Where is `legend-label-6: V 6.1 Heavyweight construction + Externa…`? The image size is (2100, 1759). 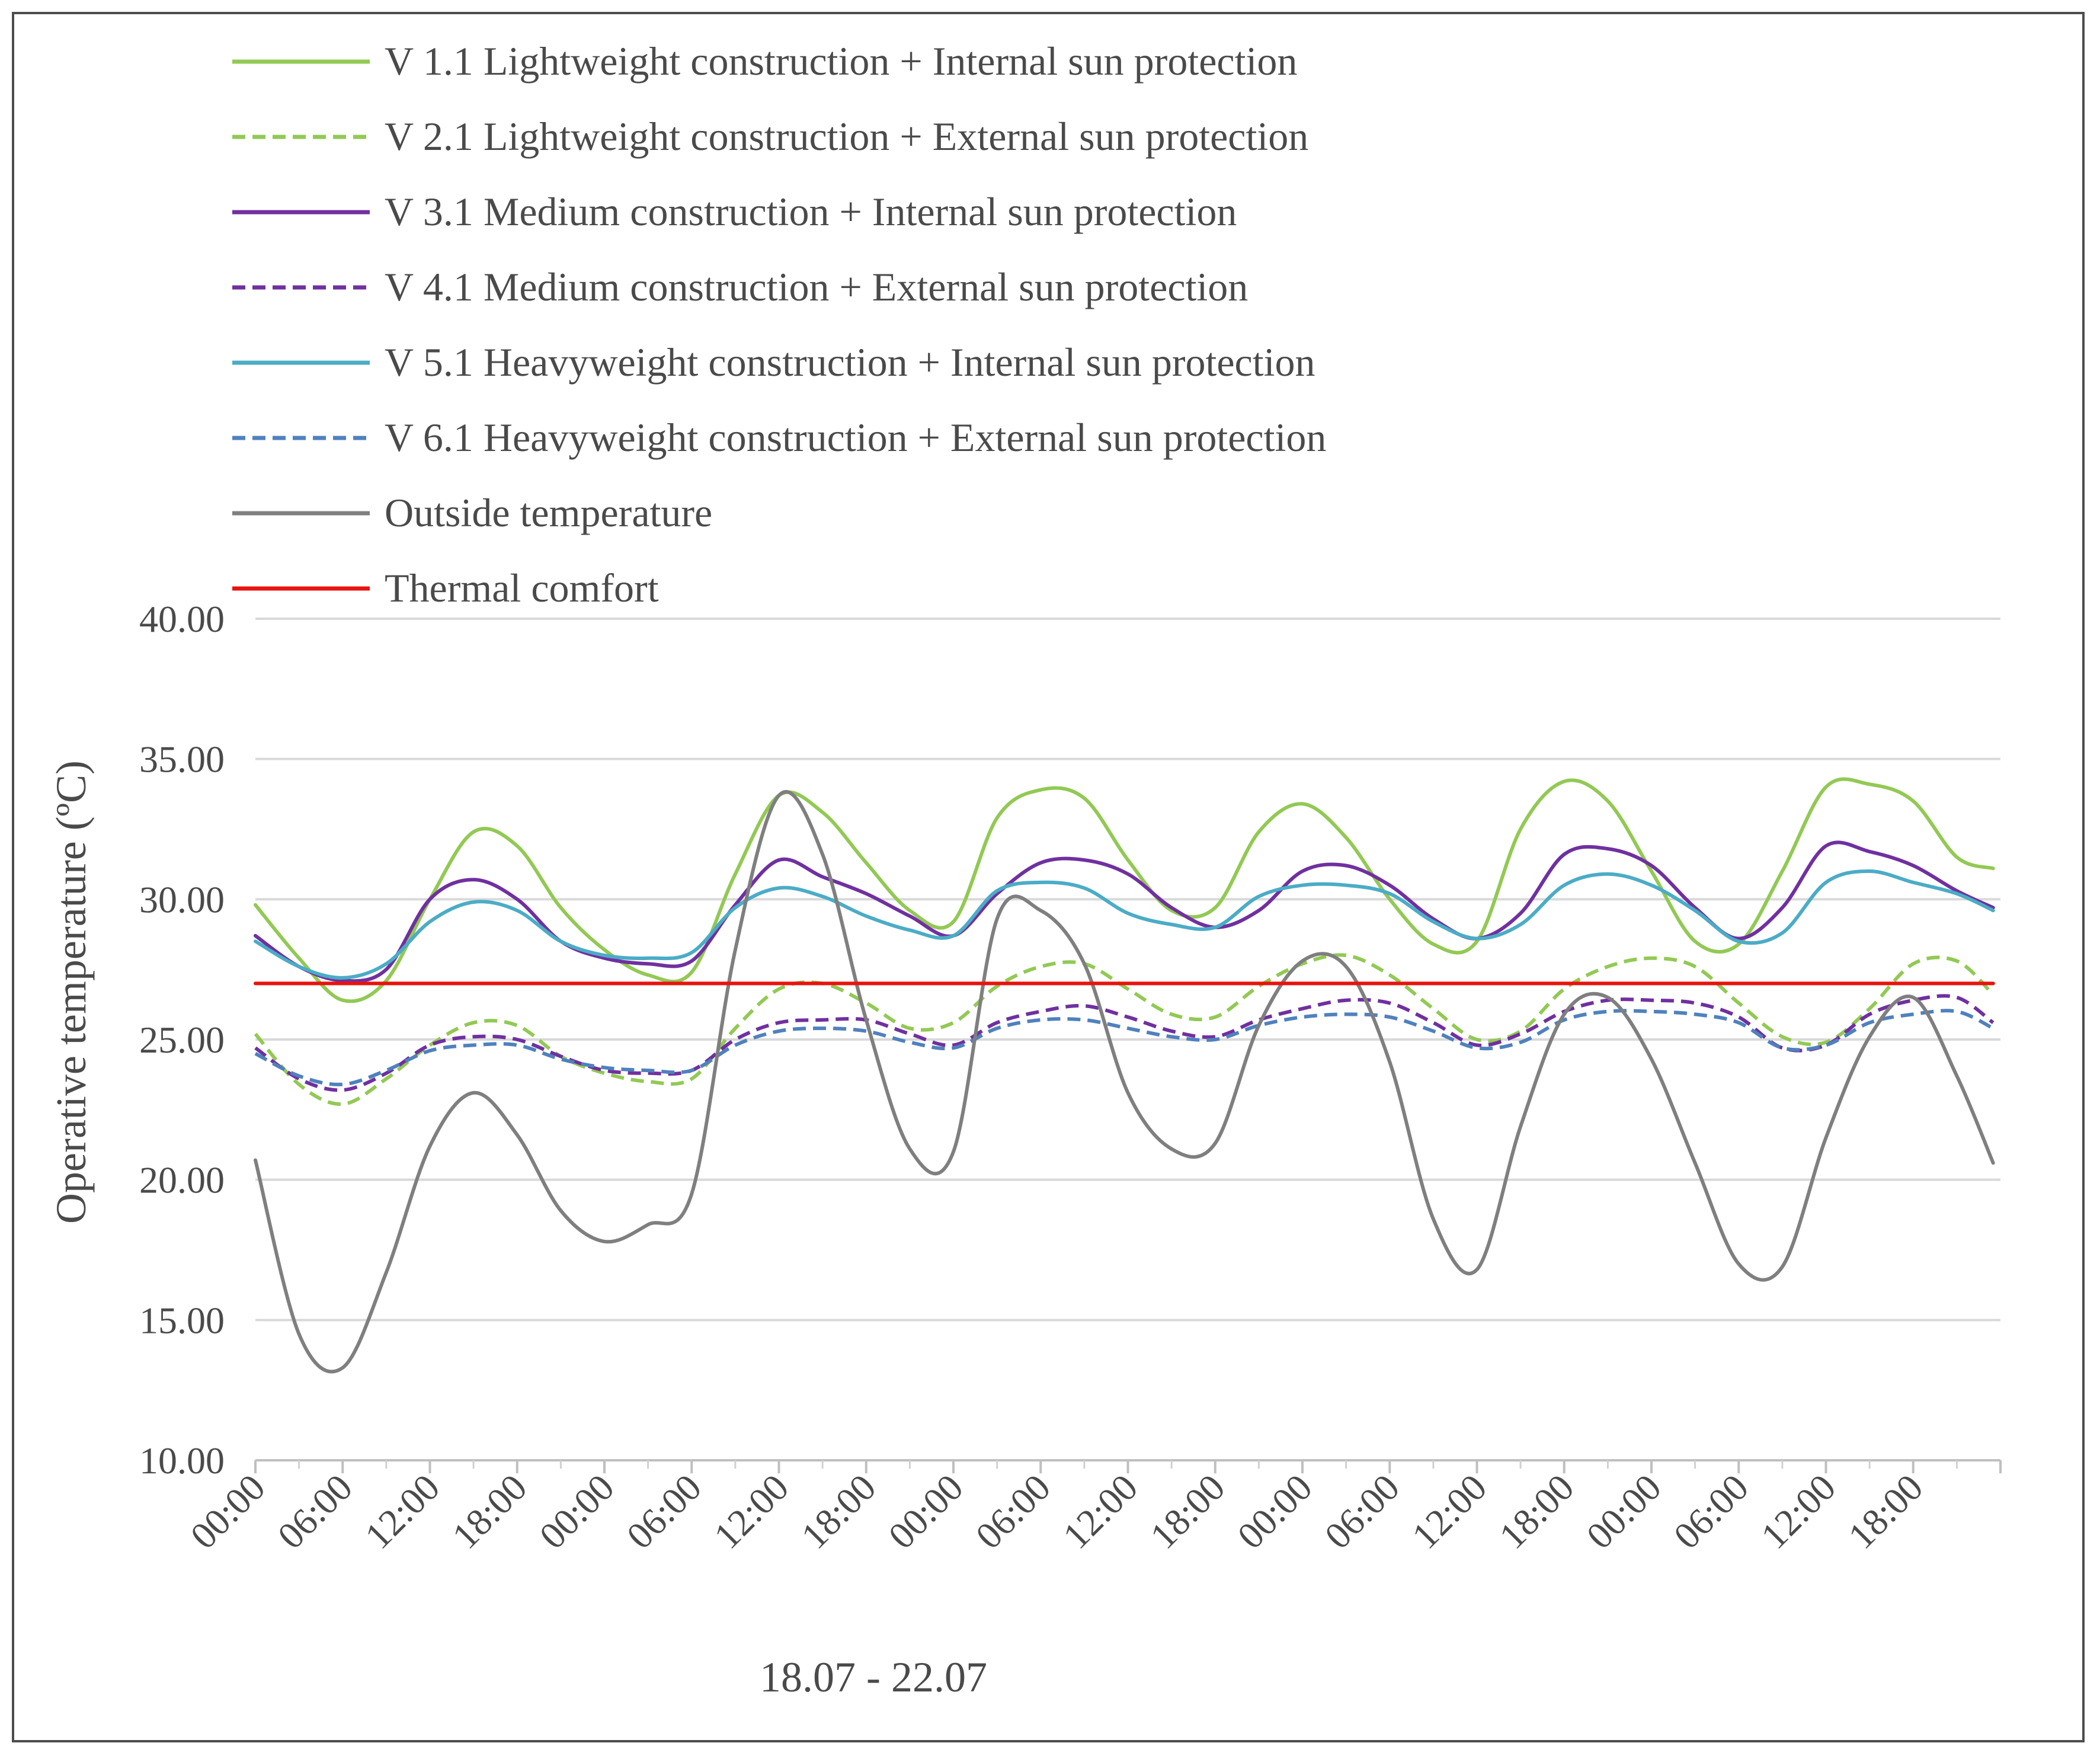
legend-label-6: V 6.1 Heavyweight construction + Externa… is located at coordinates (855, 437).